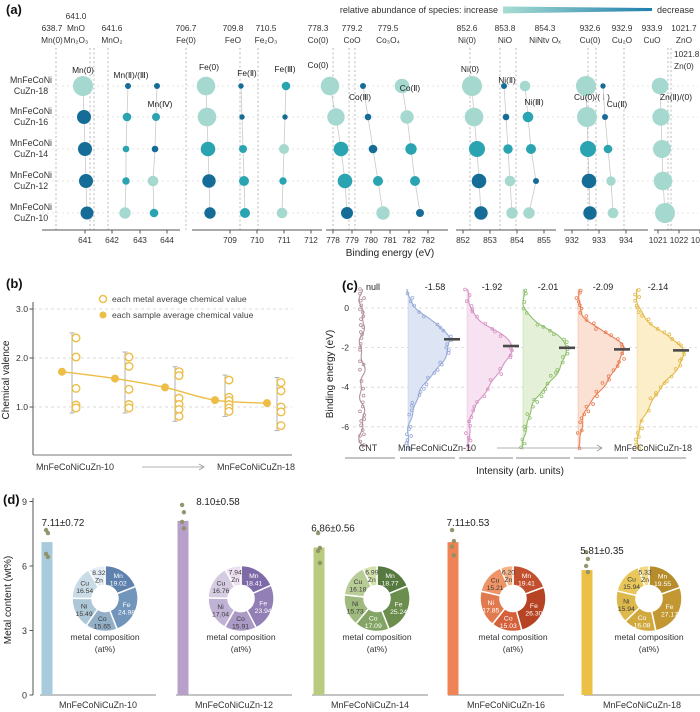  What do you see at coordinates (545, 28) in the screenshot?
I see `reference-label: 854.3` at bounding box center [545, 28].